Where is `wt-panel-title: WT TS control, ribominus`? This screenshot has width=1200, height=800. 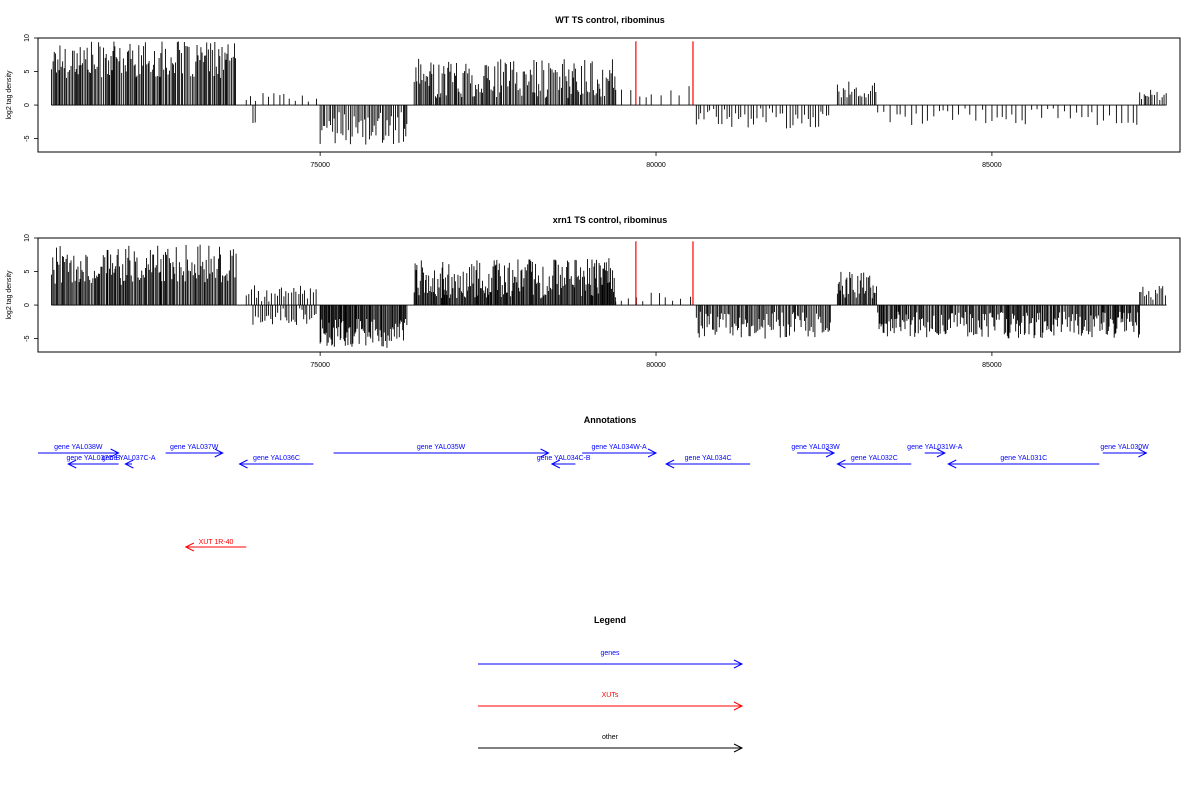
wt-panel-title: WT TS control, ribominus is located at coordinates (610, 20).